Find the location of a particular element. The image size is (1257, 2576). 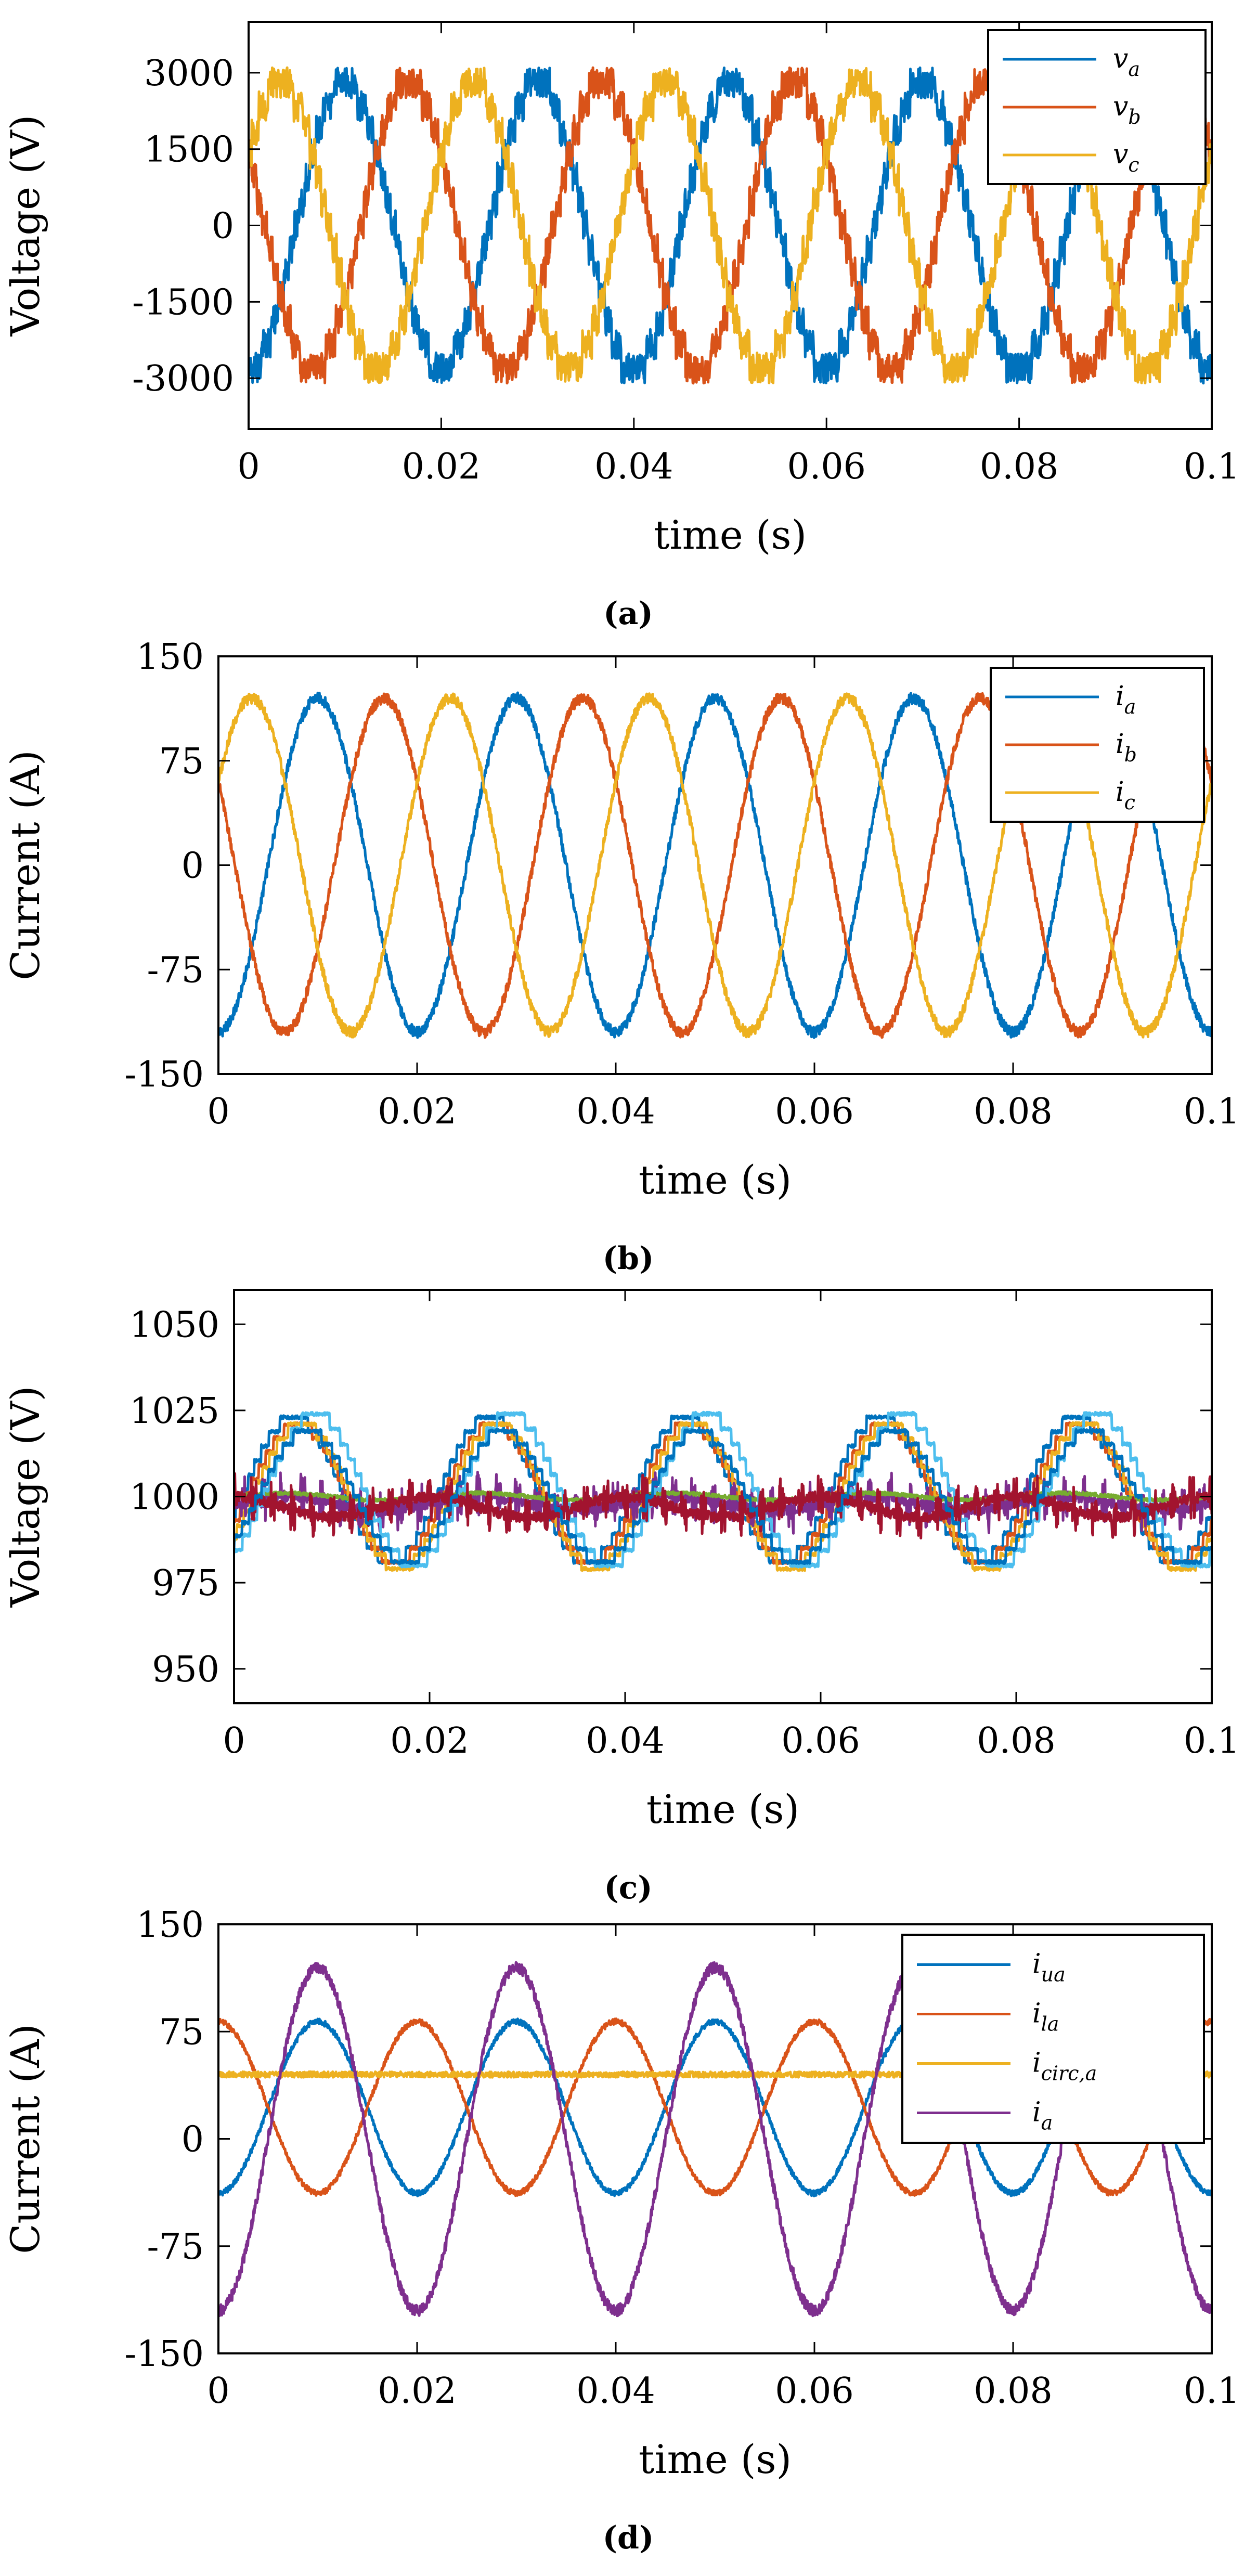

legend-entry-v_b: vb is located at coordinates (1127, 110).